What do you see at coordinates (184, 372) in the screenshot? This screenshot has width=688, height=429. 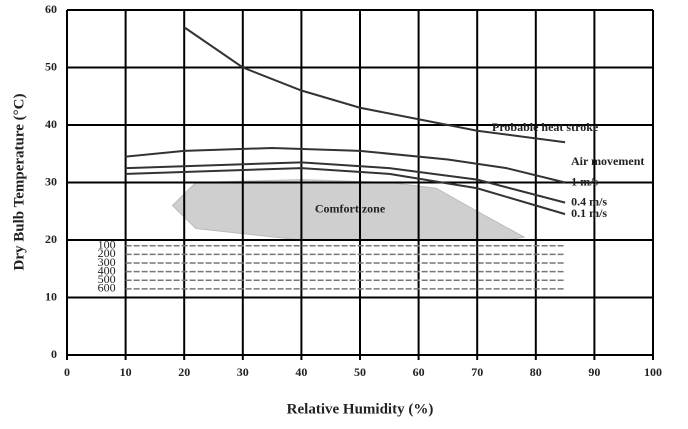 I see `x-tick-label: 20` at bounding box center [184, 372].